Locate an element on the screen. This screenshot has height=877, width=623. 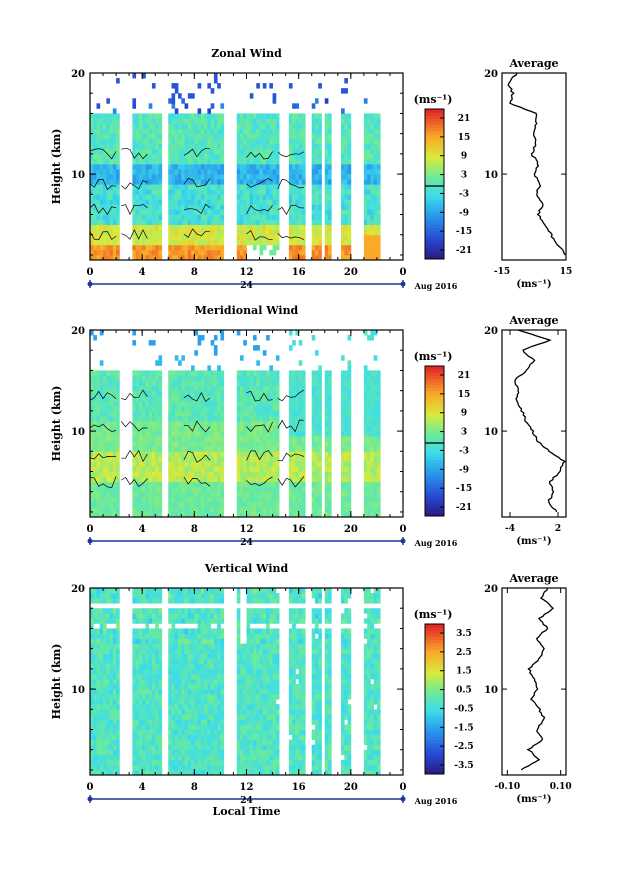
panel2-colorbar-tick-label: 15 is located at coordinates (464, 395).